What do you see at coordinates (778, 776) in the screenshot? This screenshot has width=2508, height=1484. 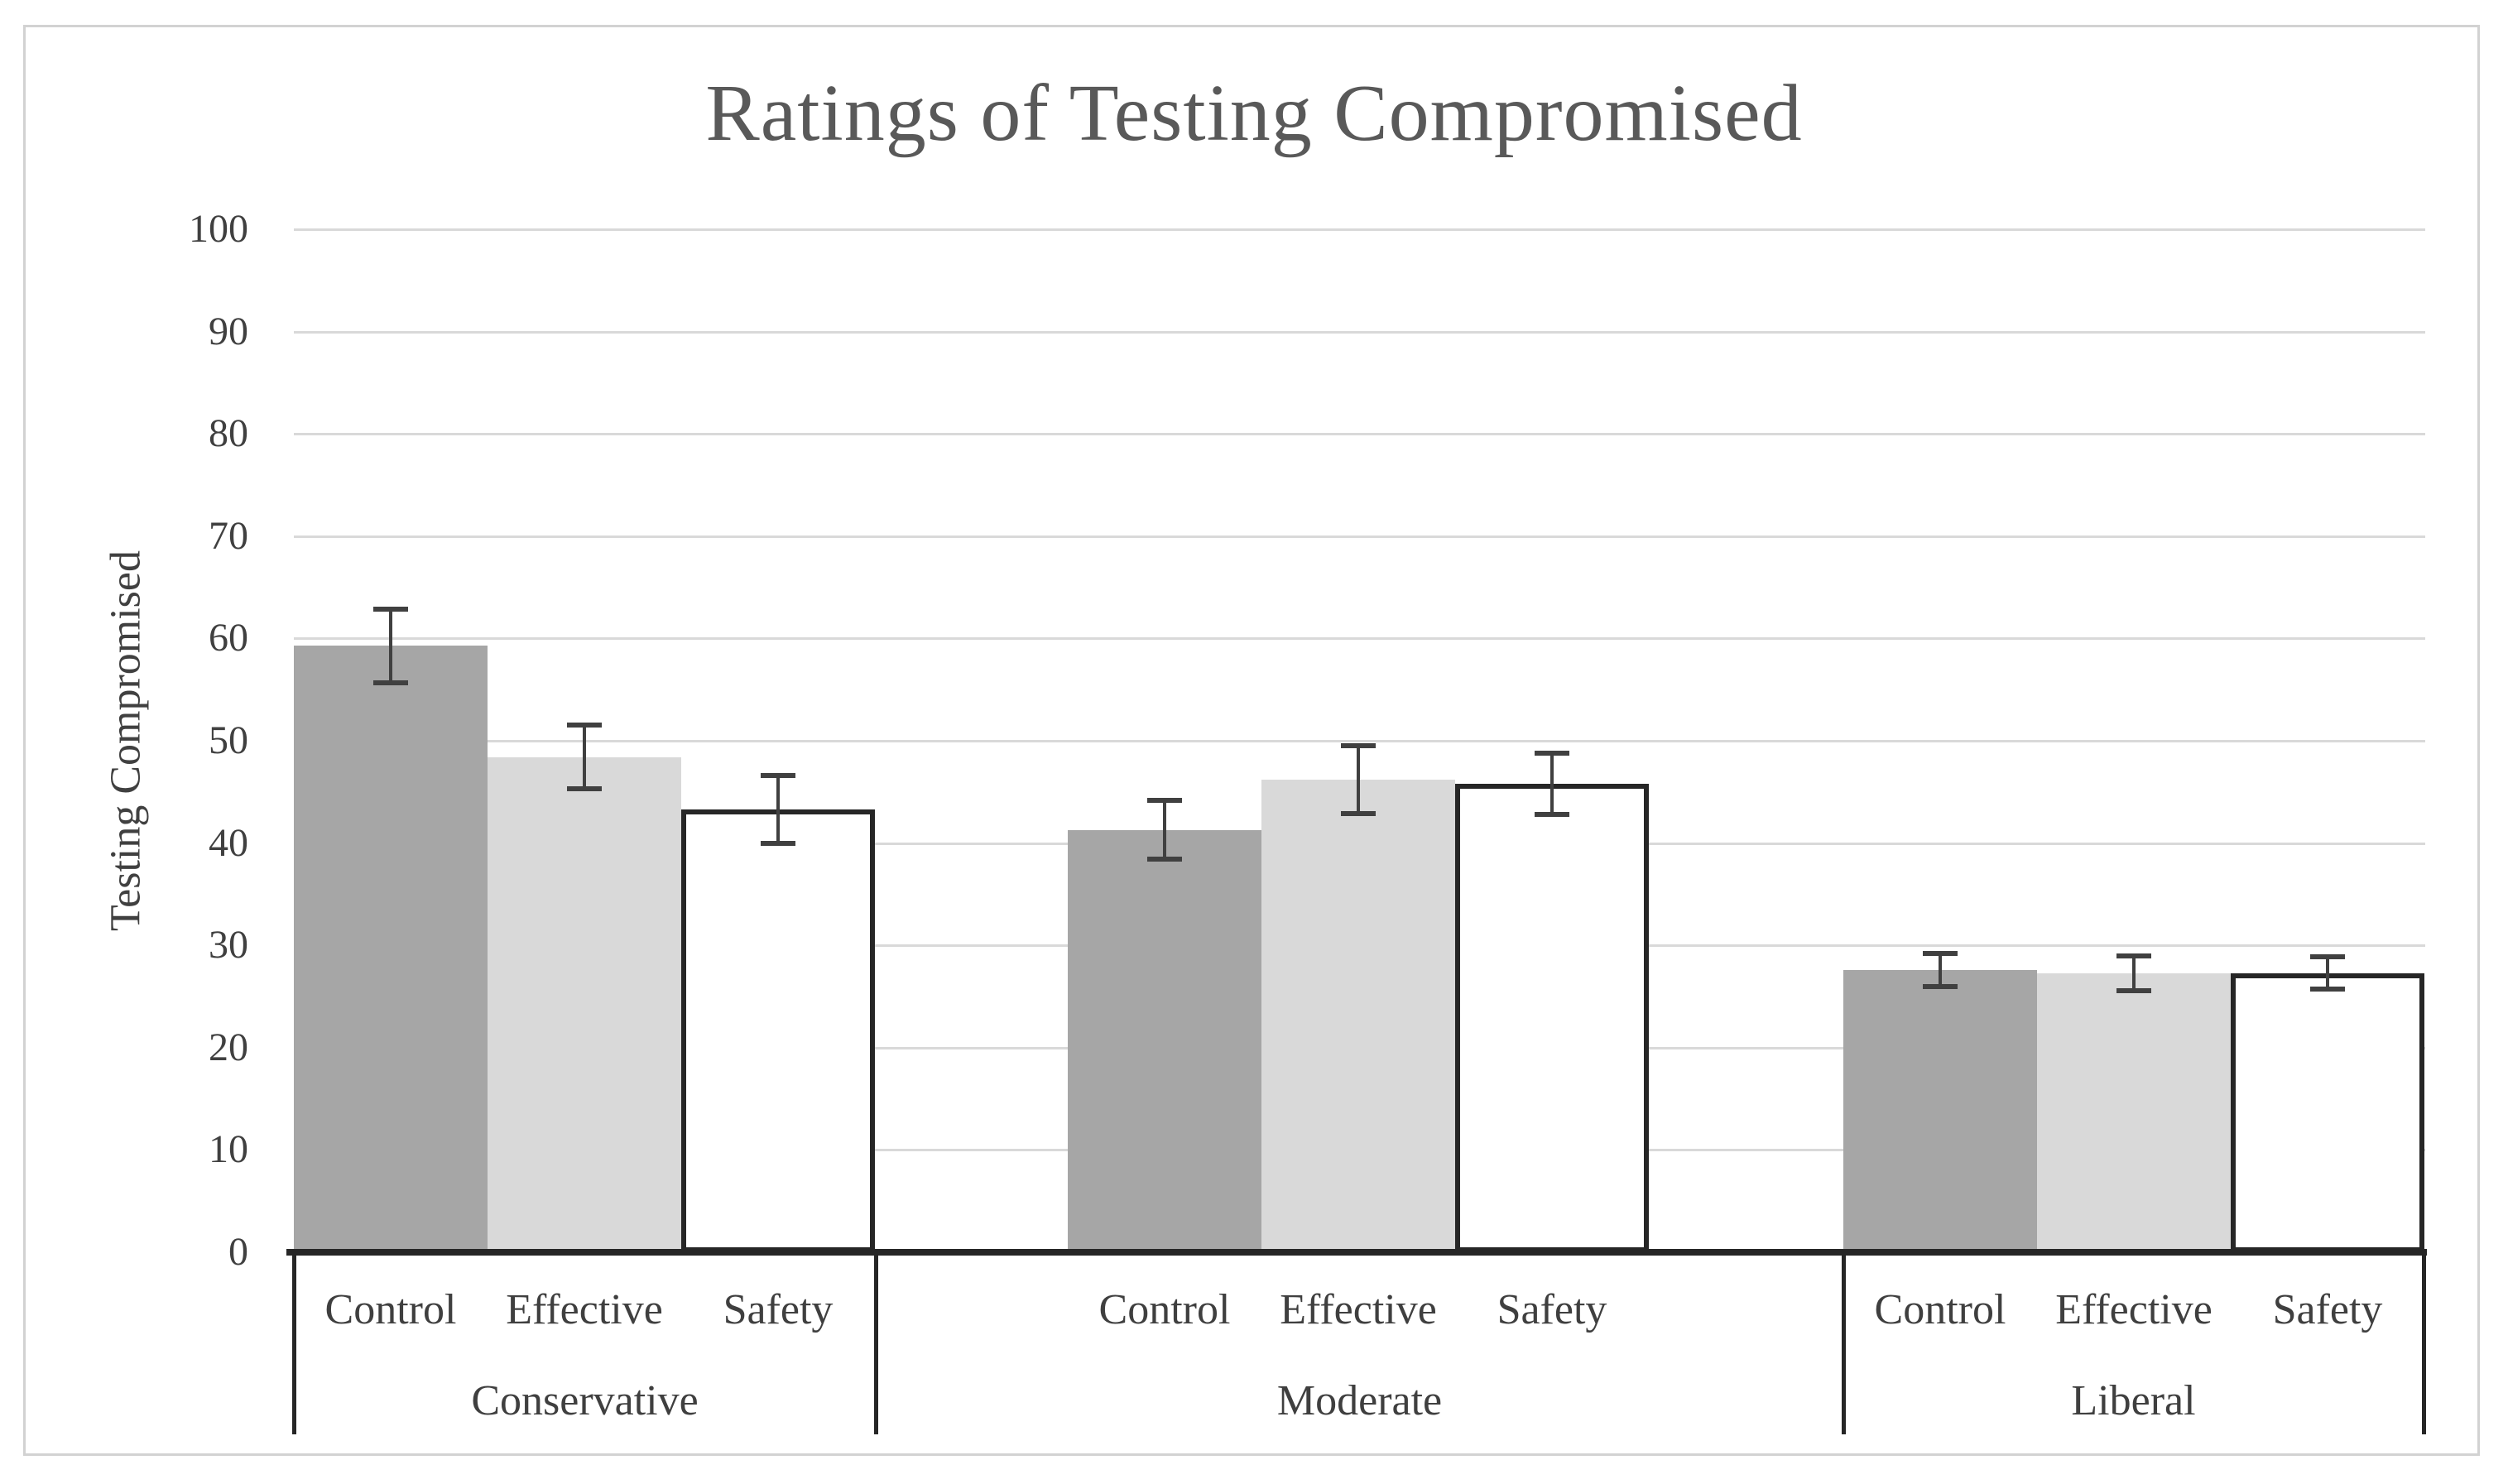 I see `error-cap-top-conservative-safety` at bounding box center [778, 776].